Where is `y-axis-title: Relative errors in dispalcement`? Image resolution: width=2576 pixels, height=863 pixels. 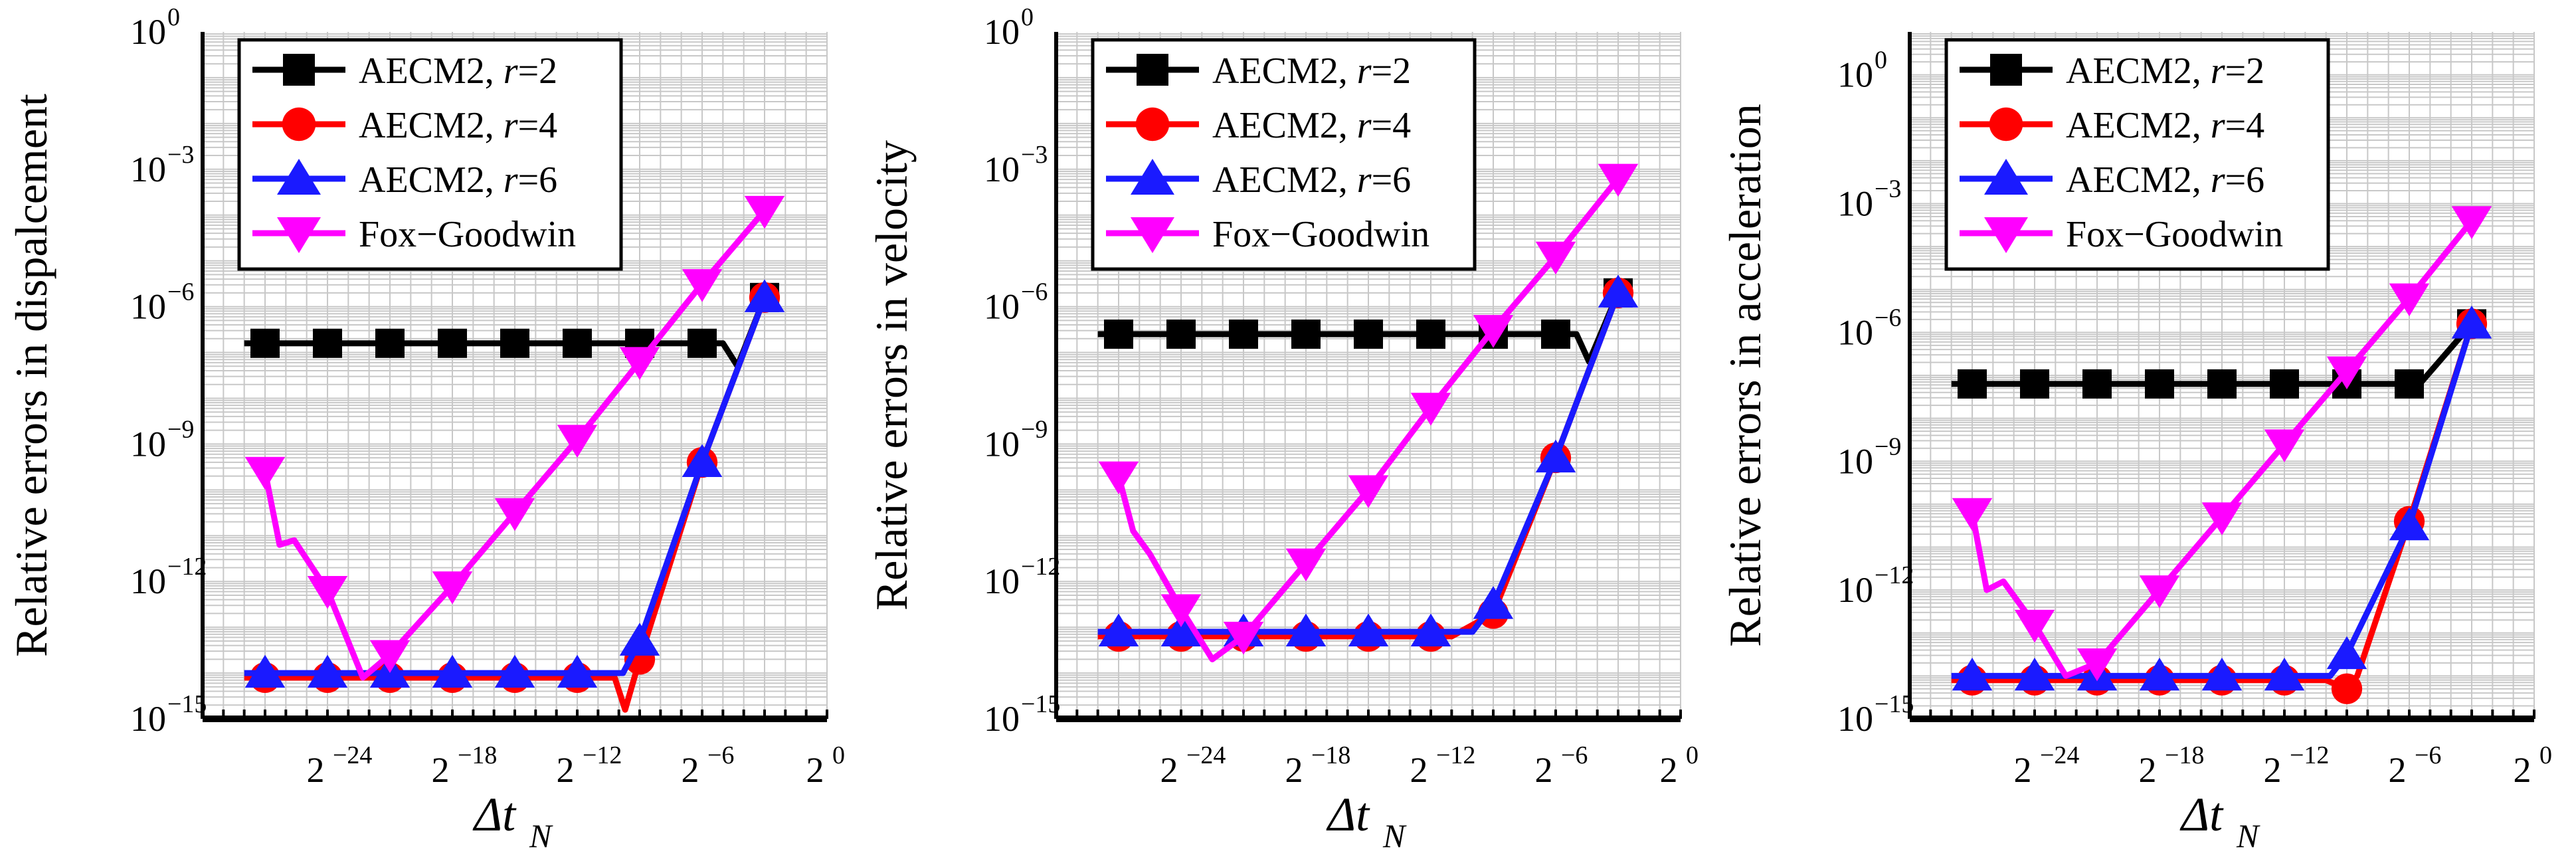
y-axis-title: Relative errors in dispalcement is located at coordinates (31, 375).